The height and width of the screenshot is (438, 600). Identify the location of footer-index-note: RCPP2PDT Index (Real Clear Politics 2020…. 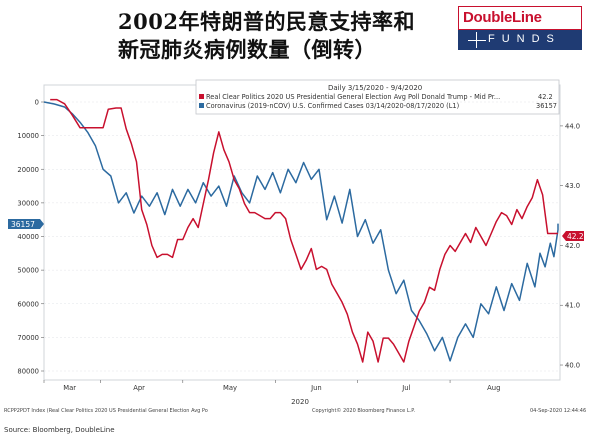
(106, 411).